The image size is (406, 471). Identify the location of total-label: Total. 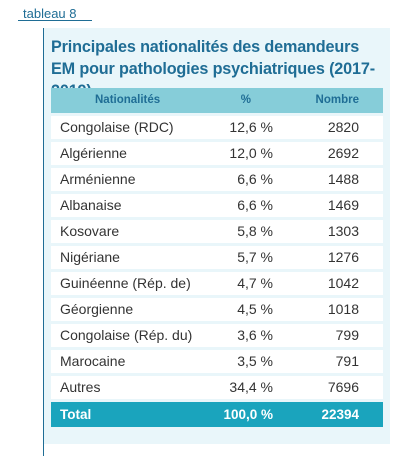
(76, 414).